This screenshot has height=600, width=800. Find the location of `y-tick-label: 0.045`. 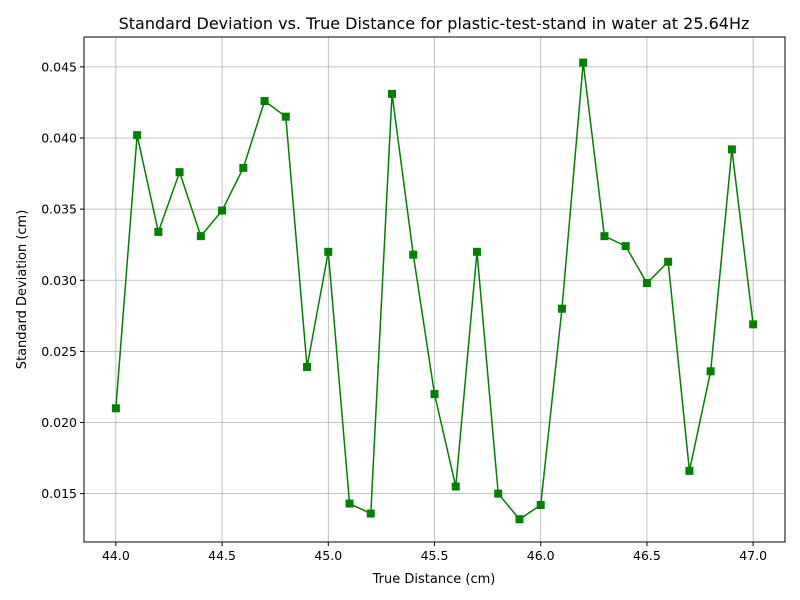

y-tick-label: 0.045 is located at coordinates (59, 66).